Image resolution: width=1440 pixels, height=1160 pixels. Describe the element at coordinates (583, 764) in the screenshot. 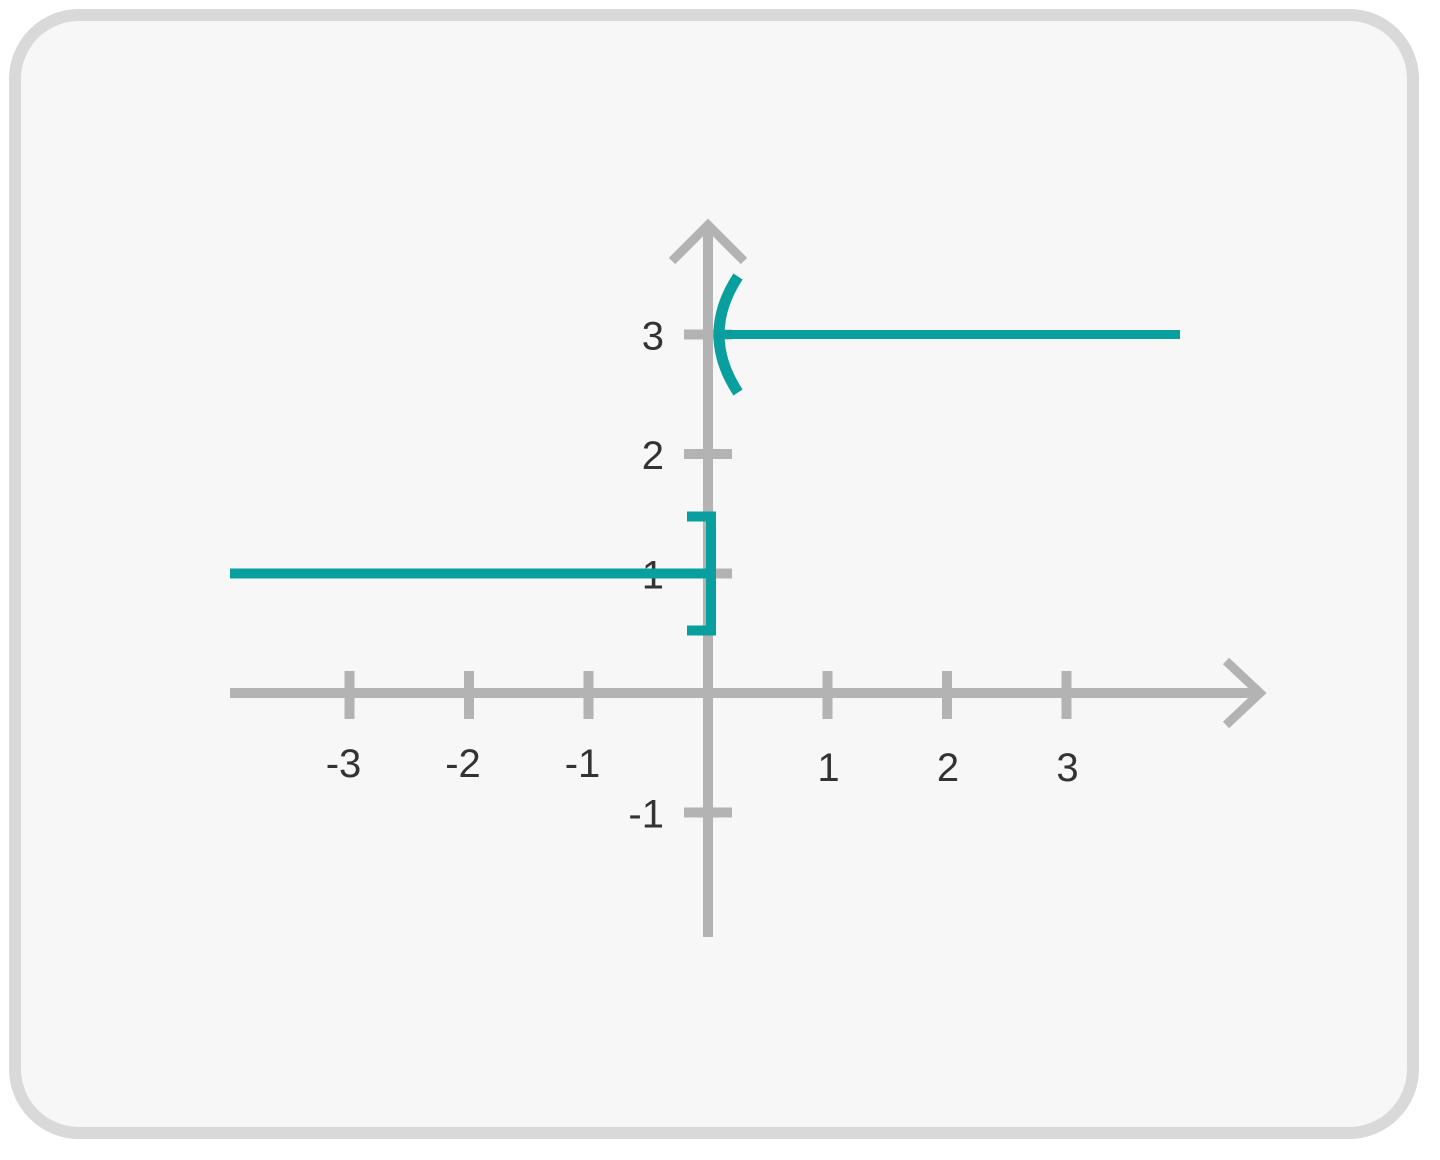

I see `x-tick-label: -1` at that location.